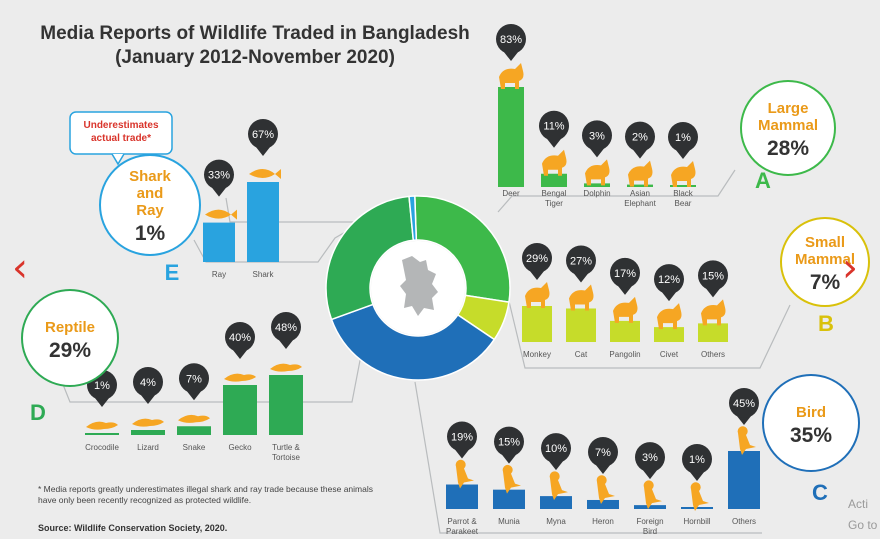  What do you see at coordinates (624, 354) in the screenshot?
I see `tick-label-pangolin: Pangolin` at bounding box center [624, 354].